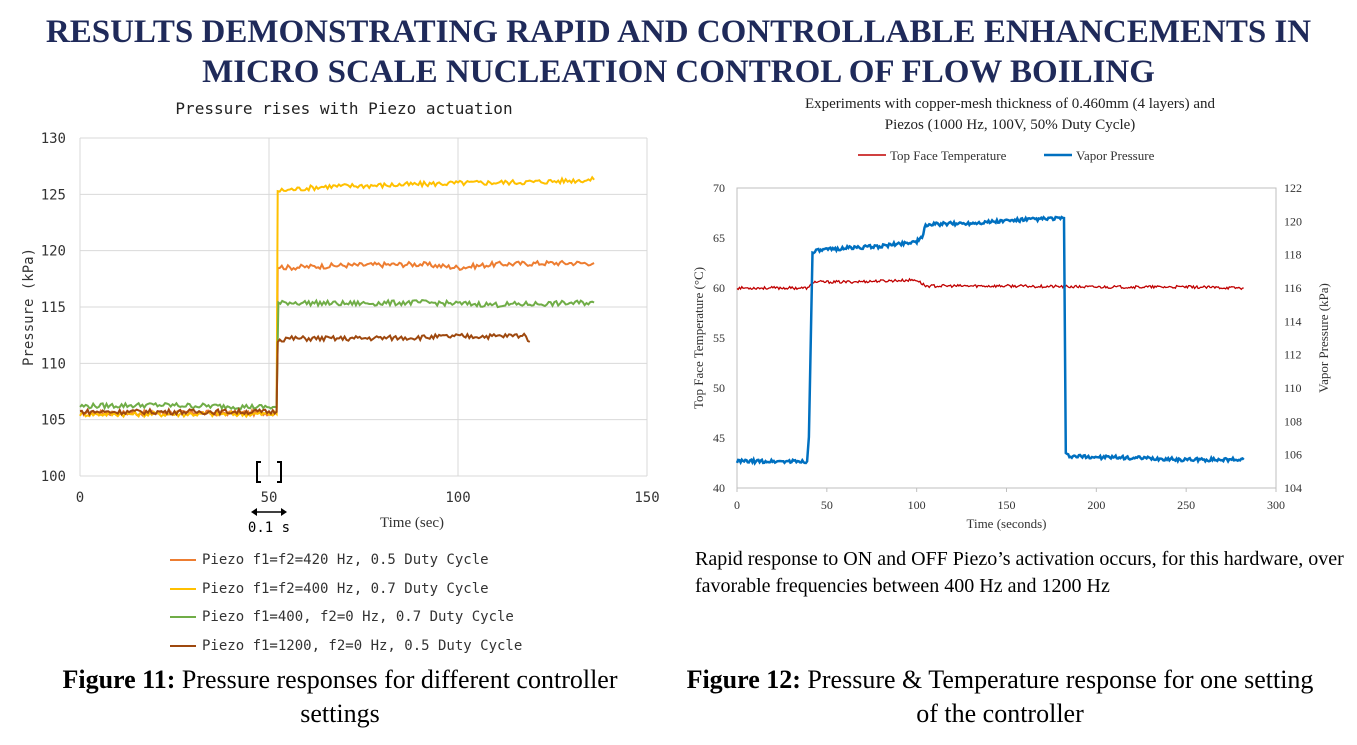 The image size is (1357, 745). What do you see at coordinates (719, 288) in the screenshot?
I see `chart2-ytick-label: 60` at bounding box center [719, 288].